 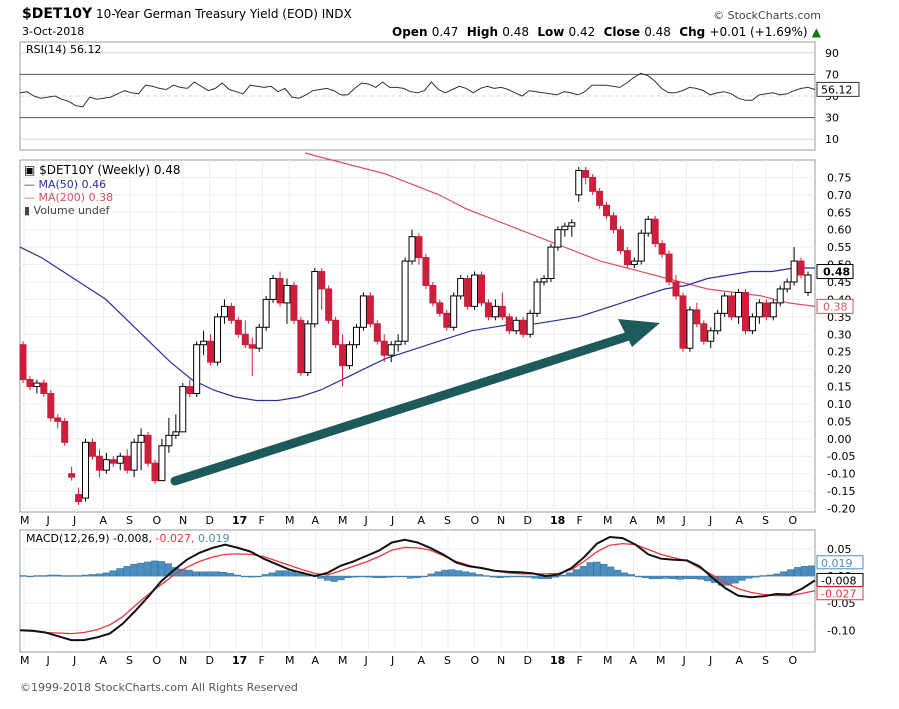 I want to click on macd-month-label: D, so click(x=210, y=660).